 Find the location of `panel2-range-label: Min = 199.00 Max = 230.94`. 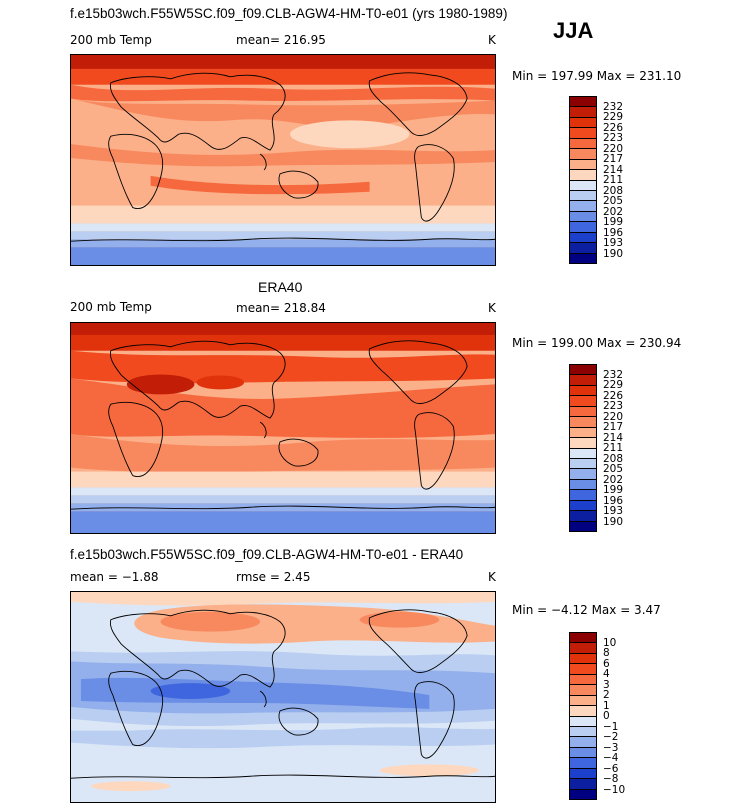

panel2-range-label: Min = 199.00 Max = 230.94 is located at coordinates (597, 343).